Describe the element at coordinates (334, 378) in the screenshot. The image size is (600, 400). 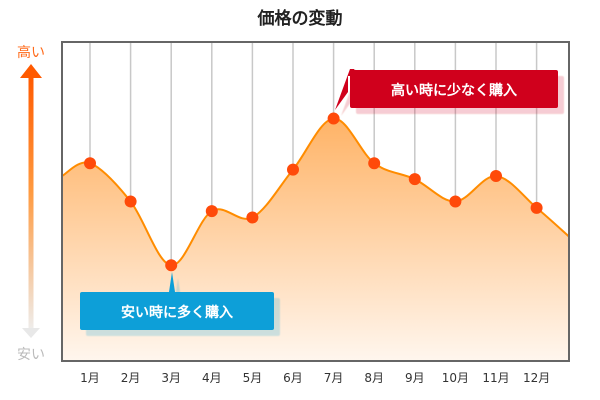
I see `x-tick-label: 7月` at that location.